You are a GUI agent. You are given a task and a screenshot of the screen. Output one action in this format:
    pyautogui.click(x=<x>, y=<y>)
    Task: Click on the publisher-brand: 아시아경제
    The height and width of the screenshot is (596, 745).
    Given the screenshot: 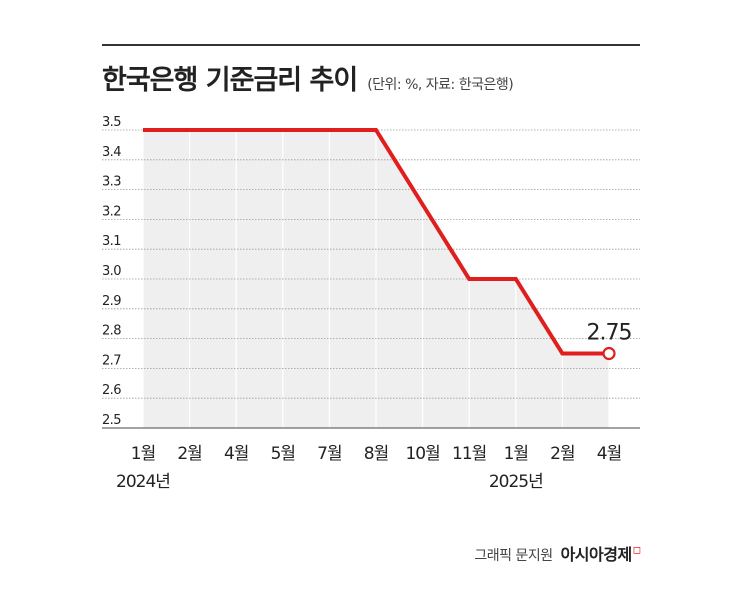 What is the action you would take?
    pyautogui.click(x=596, y=554)
    